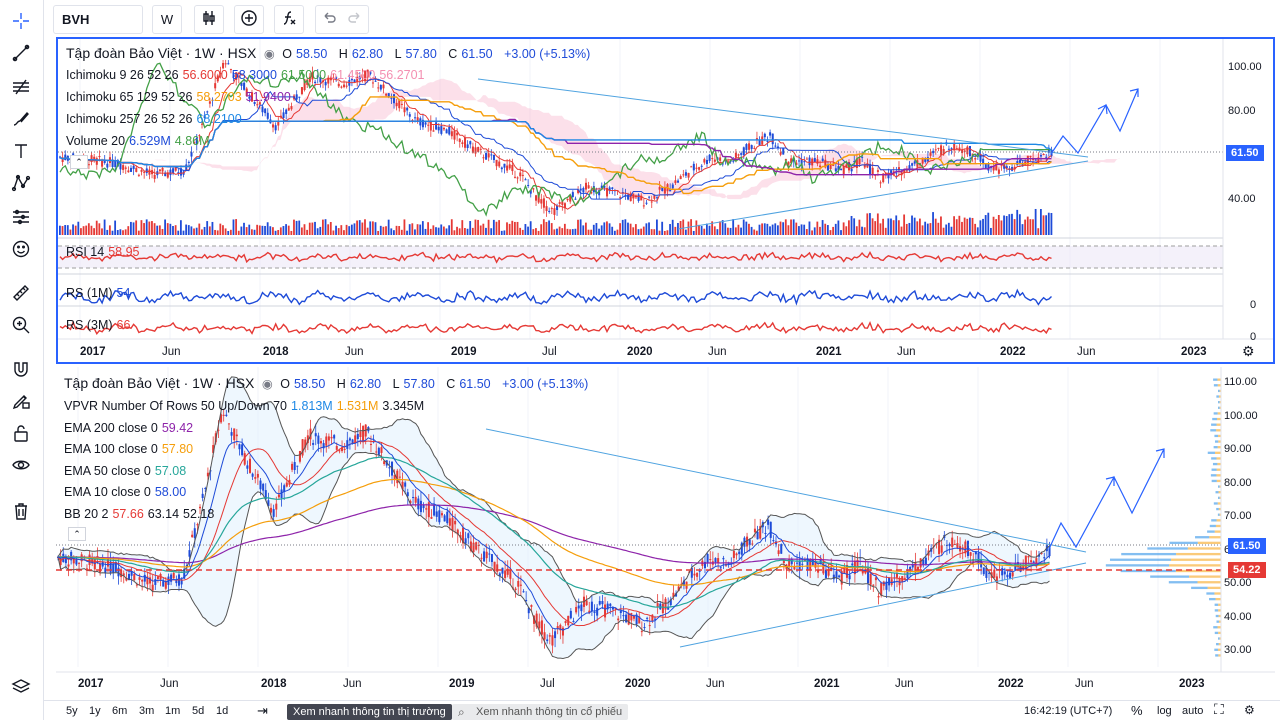 The width and height of the screenshot is (1280, 720). Describe the element at coordinates (21, 687) in the screenshot. I see `layers-icon` at that location.